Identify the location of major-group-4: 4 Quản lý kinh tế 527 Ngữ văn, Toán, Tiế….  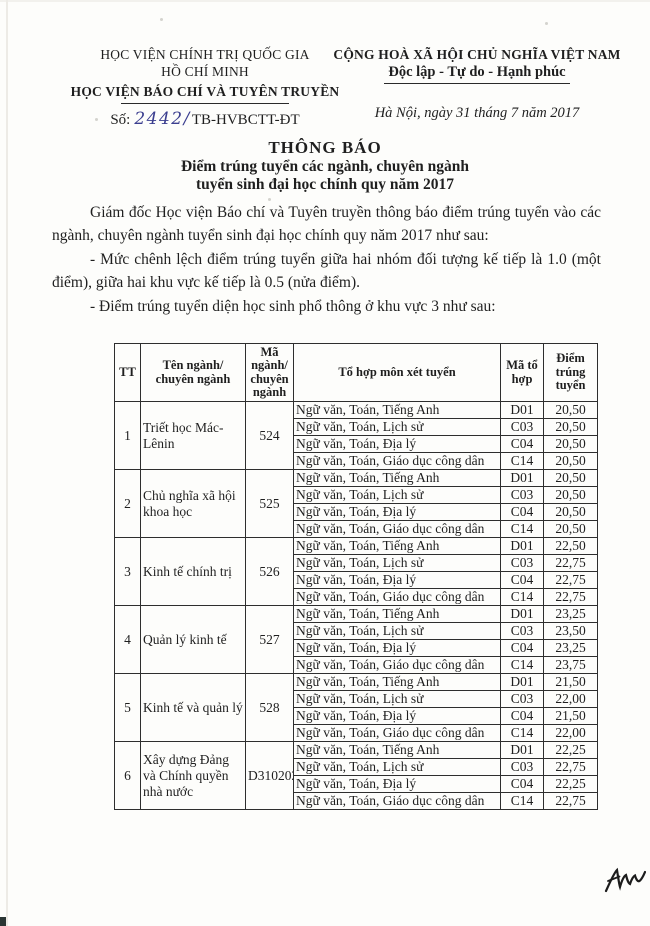
(356, 639).